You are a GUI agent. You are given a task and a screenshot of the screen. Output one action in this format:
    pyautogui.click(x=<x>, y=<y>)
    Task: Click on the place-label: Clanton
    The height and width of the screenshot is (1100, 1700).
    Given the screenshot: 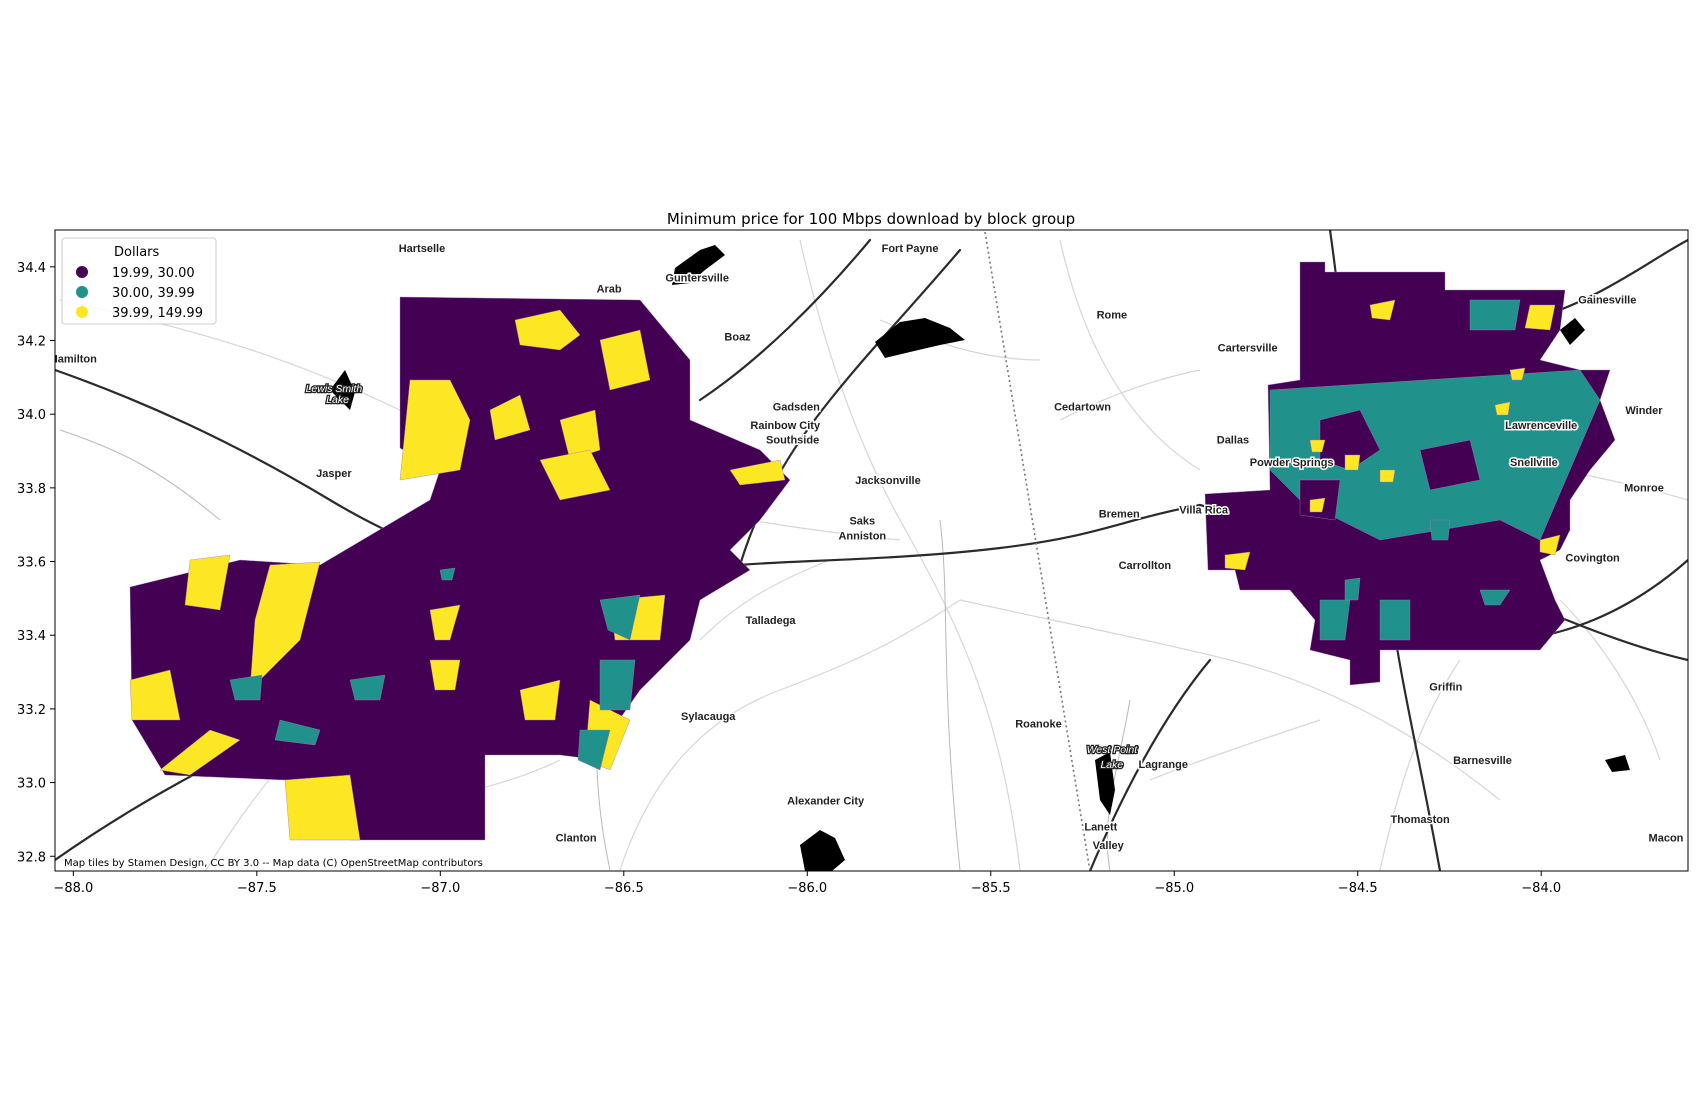 What is the action you would take?
    pyautogui.click(x=576, y=839)
    